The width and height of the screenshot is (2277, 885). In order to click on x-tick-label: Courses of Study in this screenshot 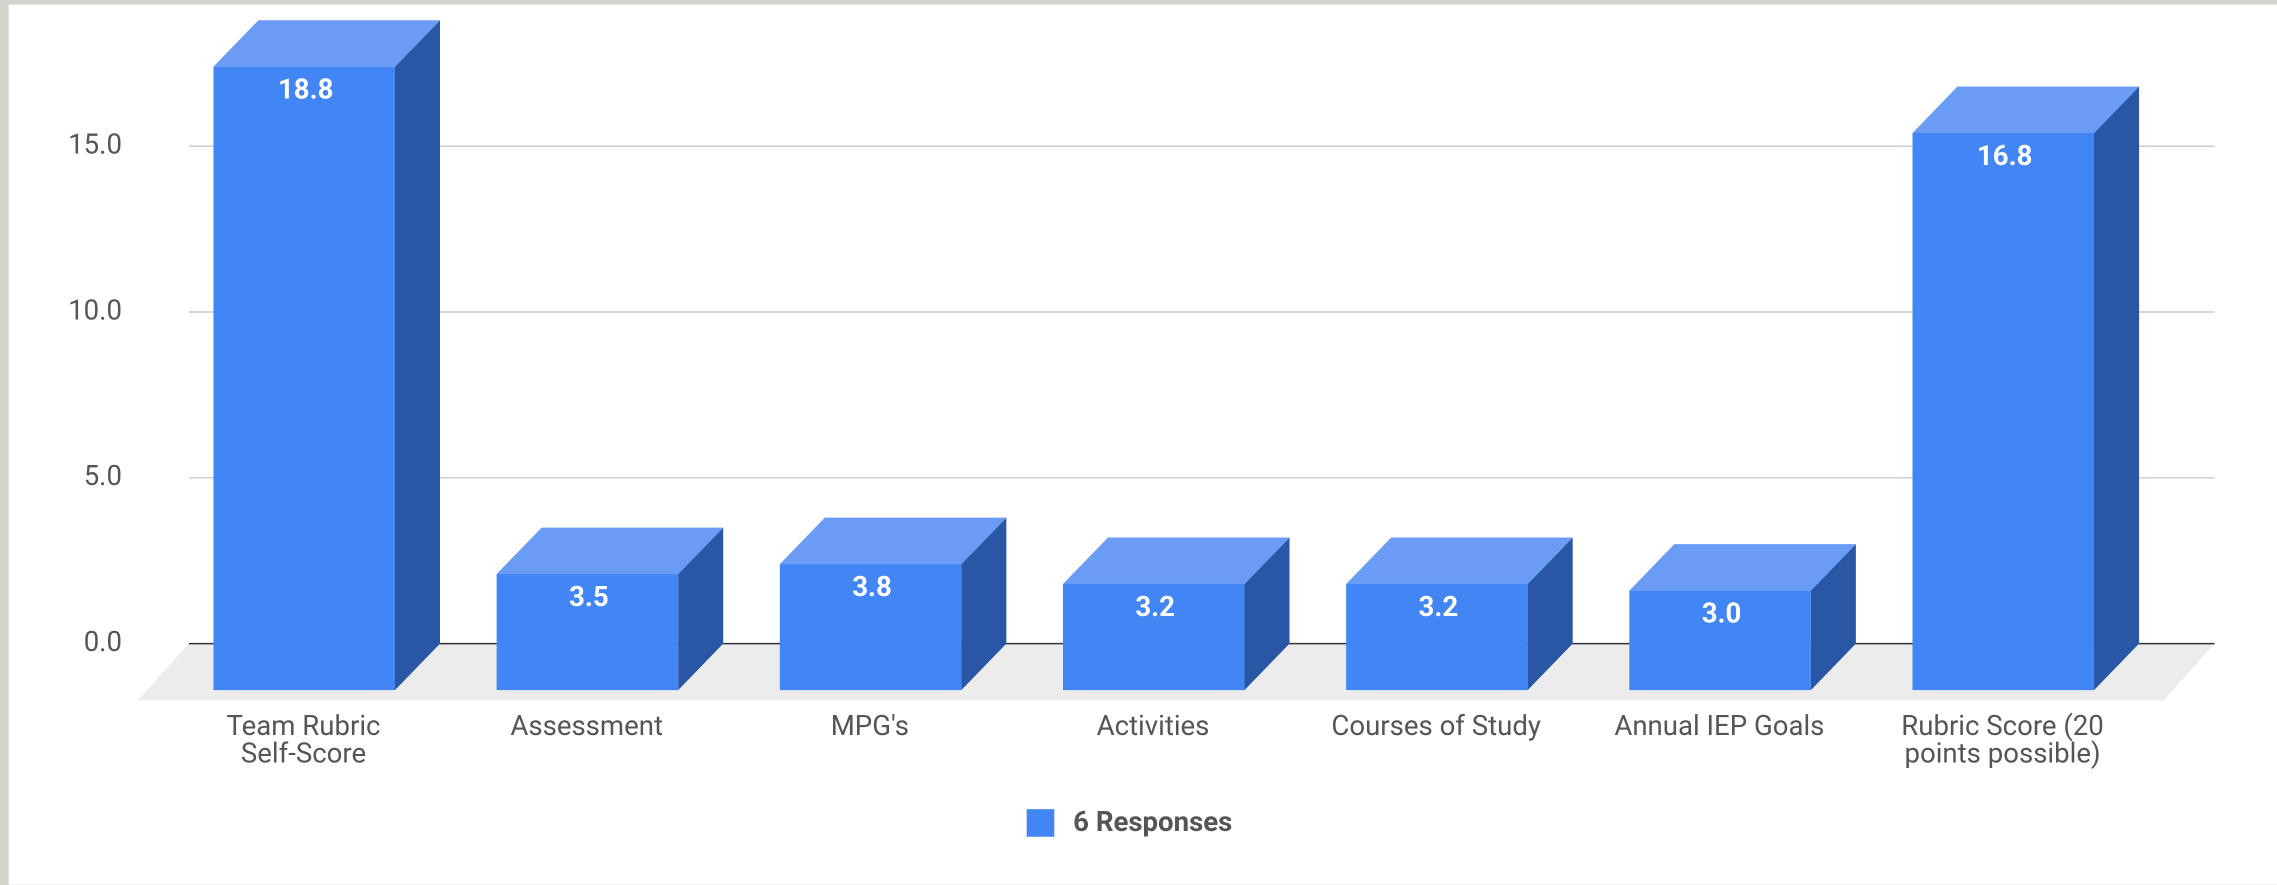, I will do `click(1436, 725)`.